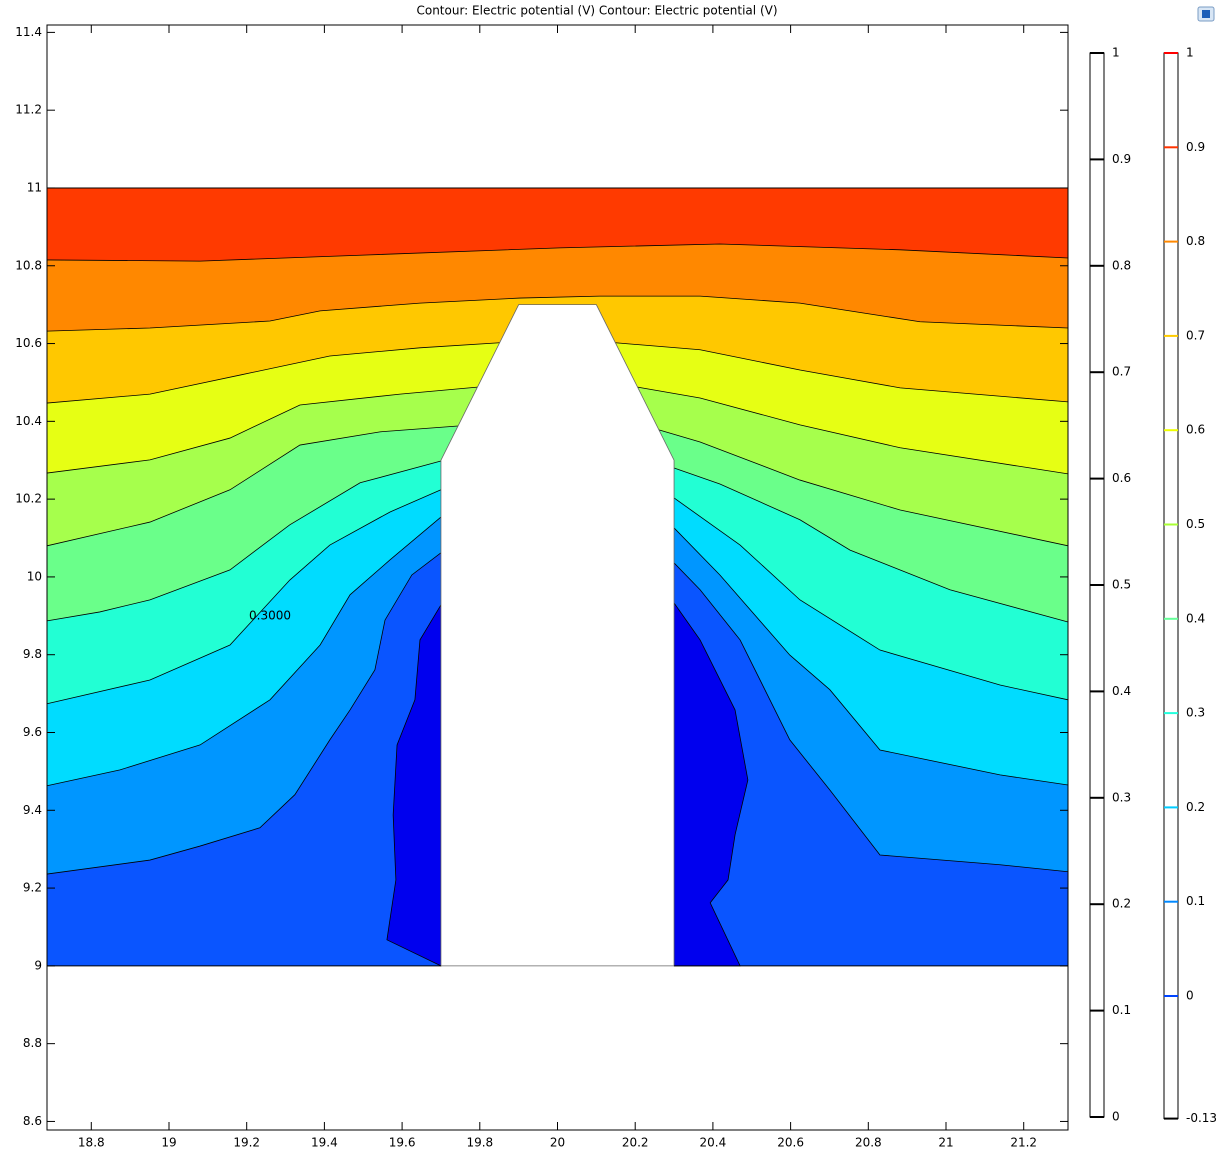 This screenshot has width=1222, height=1154. Describe the element at coordinates (34, 187) in the screenshot. I see `y-tick-label: 11` at that location.